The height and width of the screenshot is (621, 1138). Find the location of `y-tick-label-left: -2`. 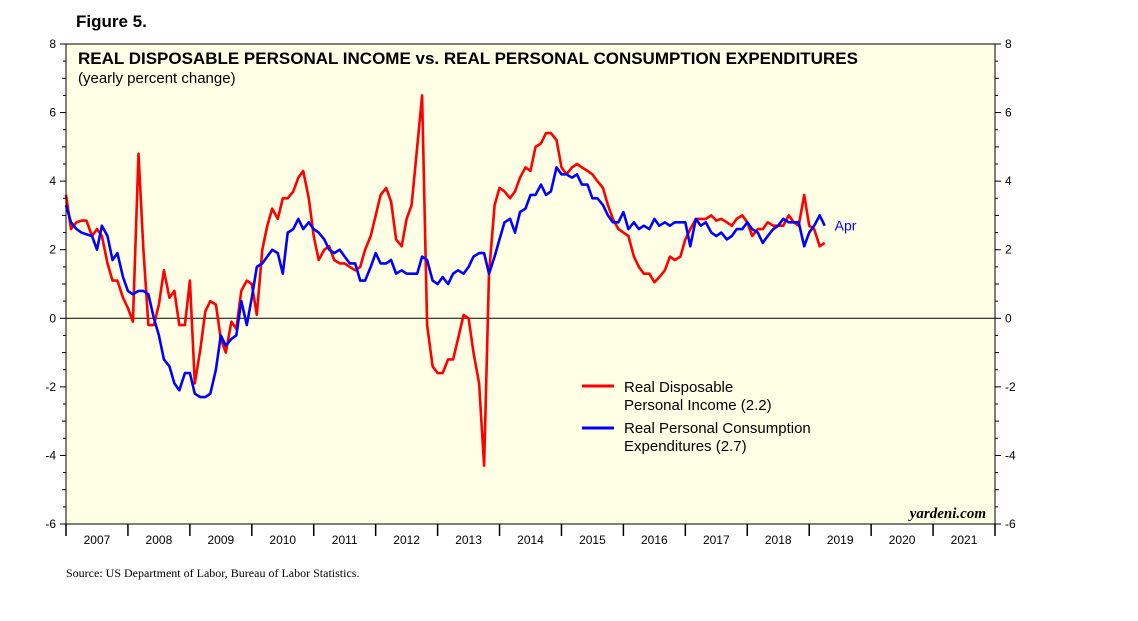

y-tick-label-left: -2 is located at coordinates (50, 387).